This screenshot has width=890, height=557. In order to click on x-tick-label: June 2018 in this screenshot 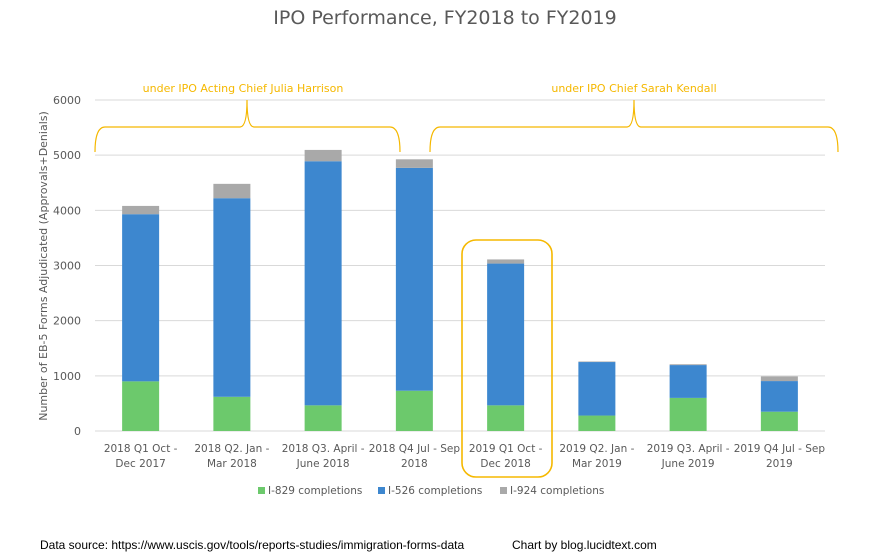, I will do `click(323, 464)`.